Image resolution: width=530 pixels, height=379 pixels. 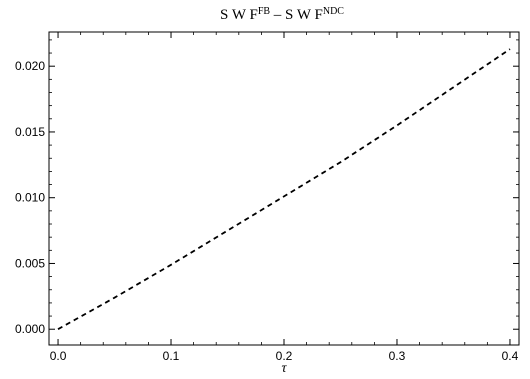 I want to click on y-tick-label: 0.005, so click(x=30, y=263).